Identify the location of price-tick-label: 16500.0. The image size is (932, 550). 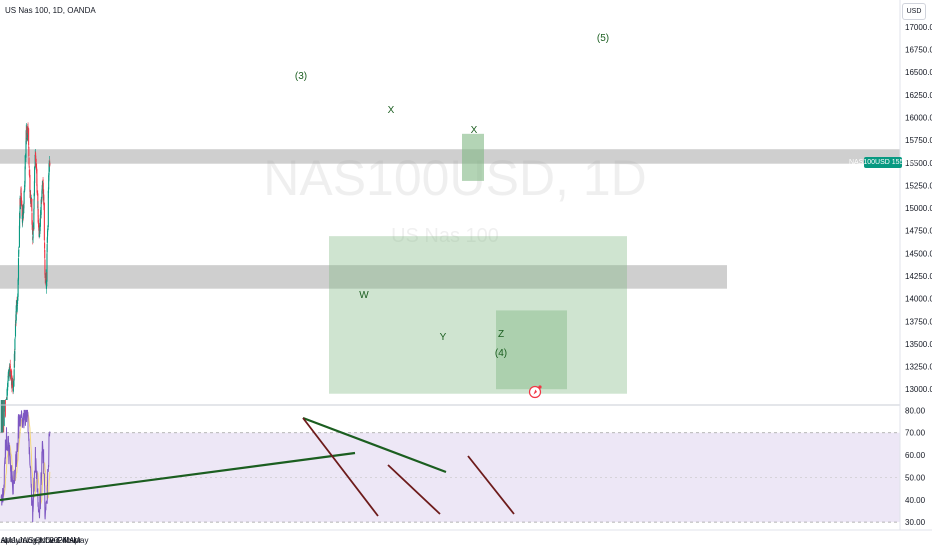
(918, 72).